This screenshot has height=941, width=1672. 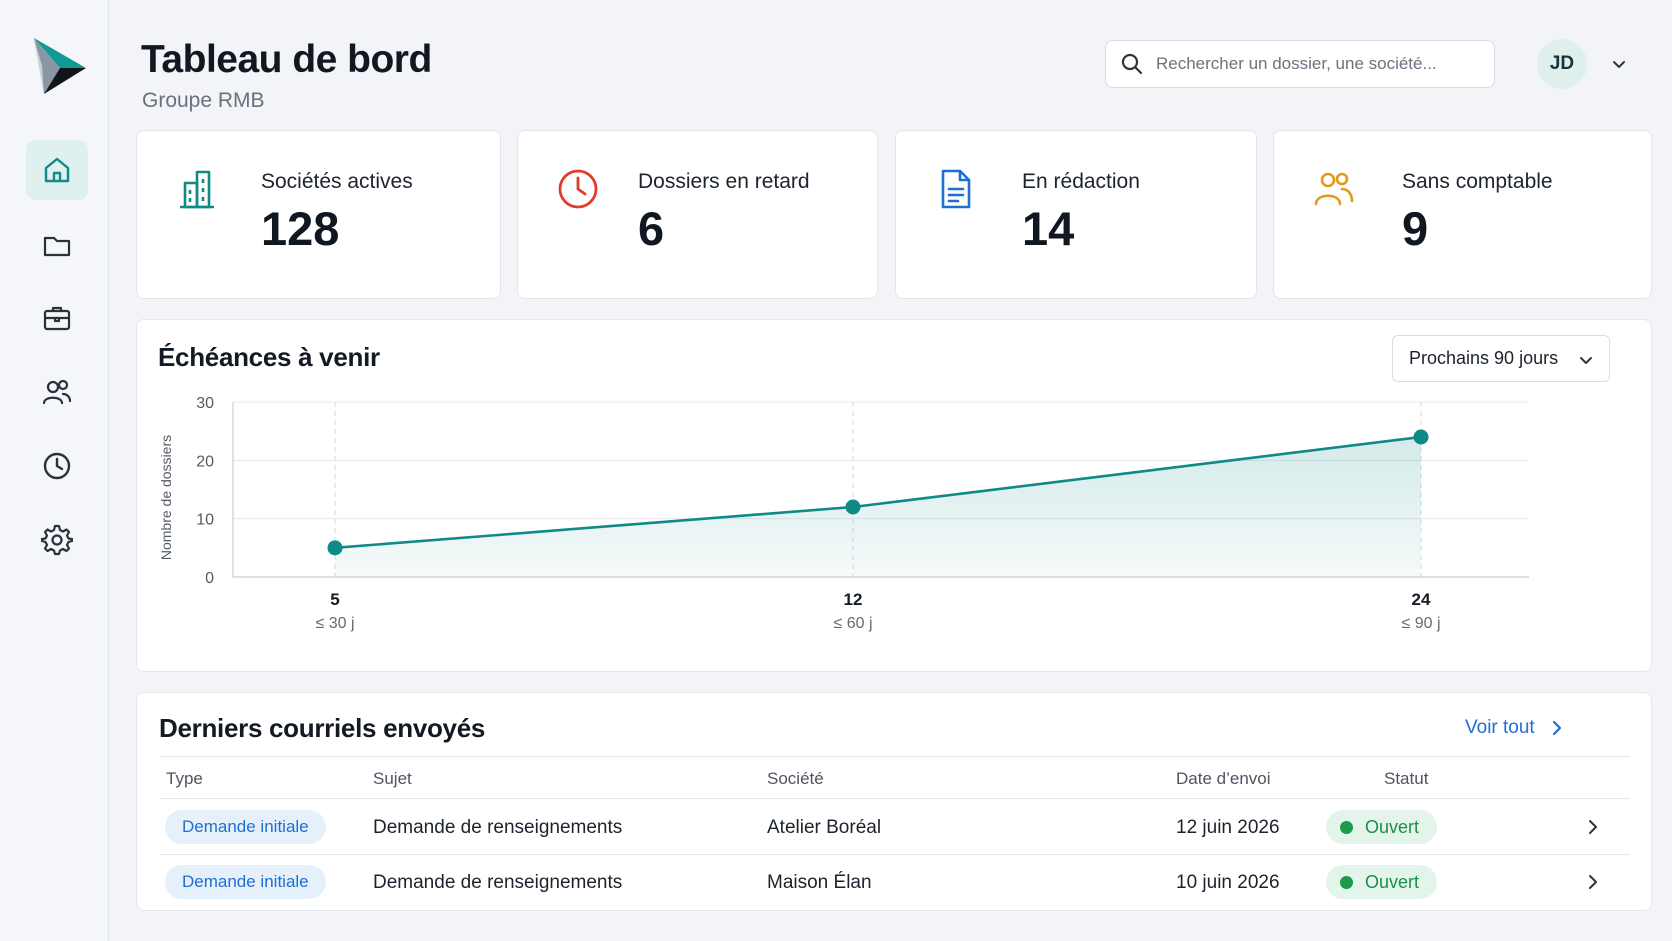 What do you see at coordinates (819, 882) in the screenshot?
I see `email-company: Maison Élan` at bounding box center [819, 882].